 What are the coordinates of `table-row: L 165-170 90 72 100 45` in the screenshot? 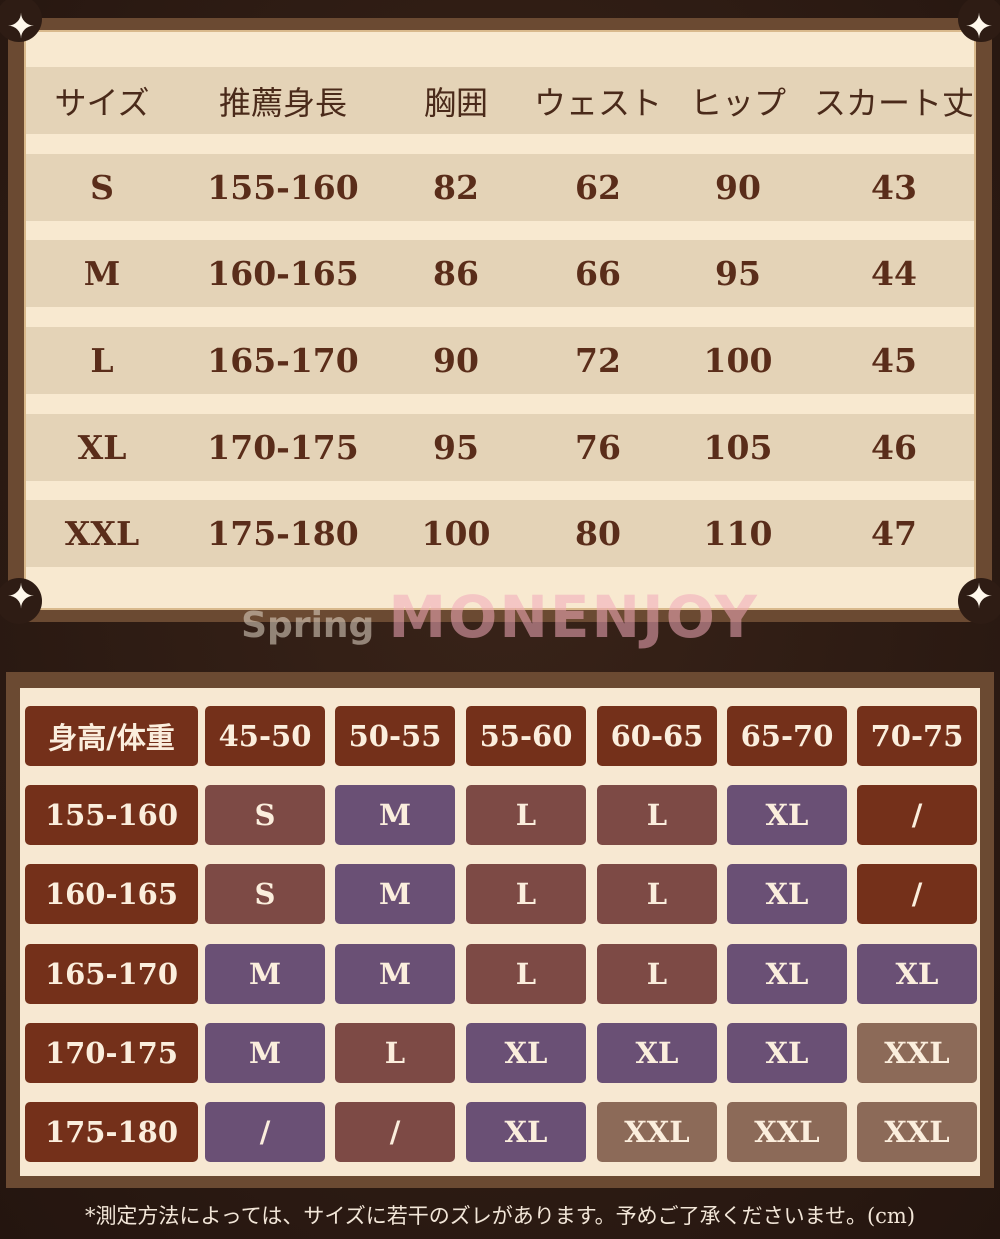 It's located at (500, 360).